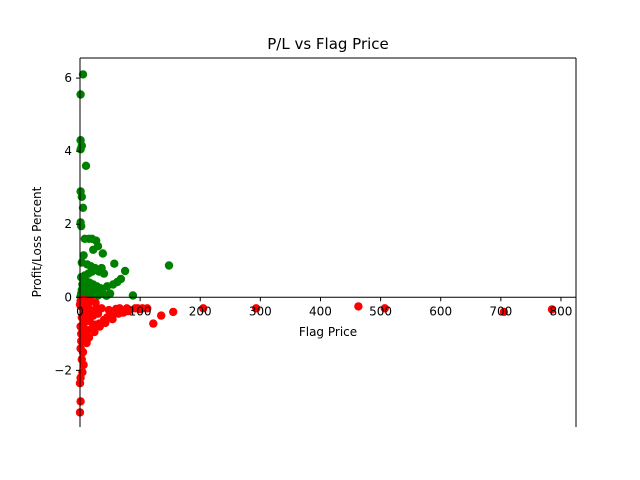 This screenshot has height=480, width=640. Describe the element at coordinates (63, 370) in the screenshot. I see `y-tick-label: −2` at that location.